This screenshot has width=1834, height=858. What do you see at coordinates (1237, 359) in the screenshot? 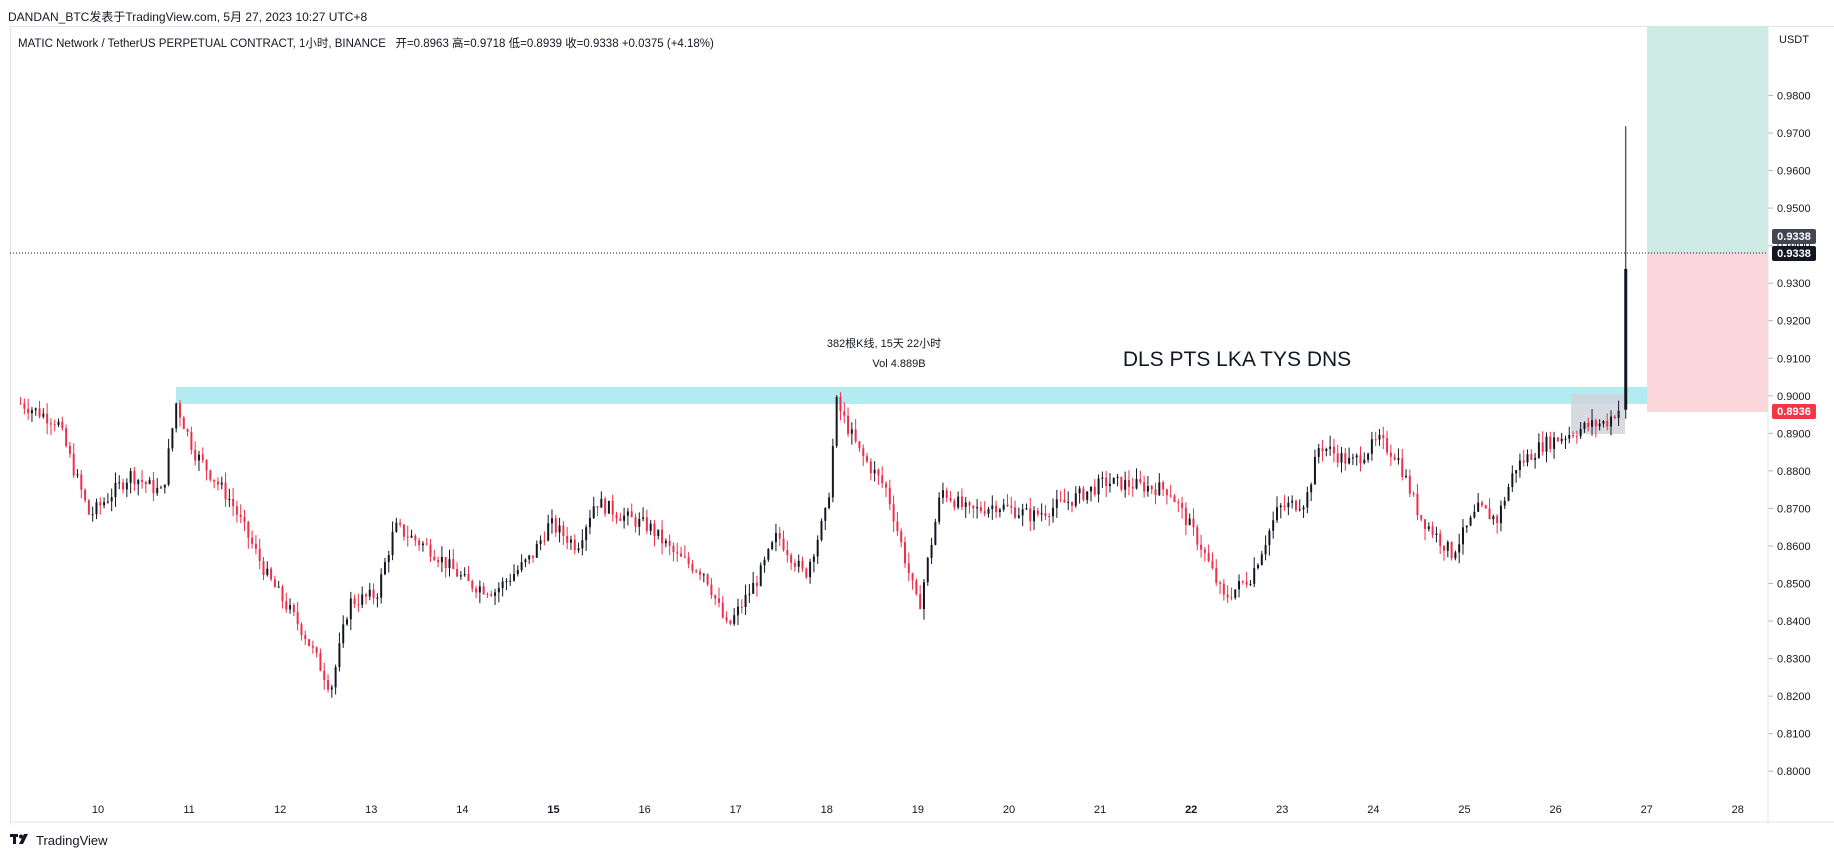
I see `big-text-annotation: DLS PTS LKA TYS DNS` at bounding box center [1237, 359].